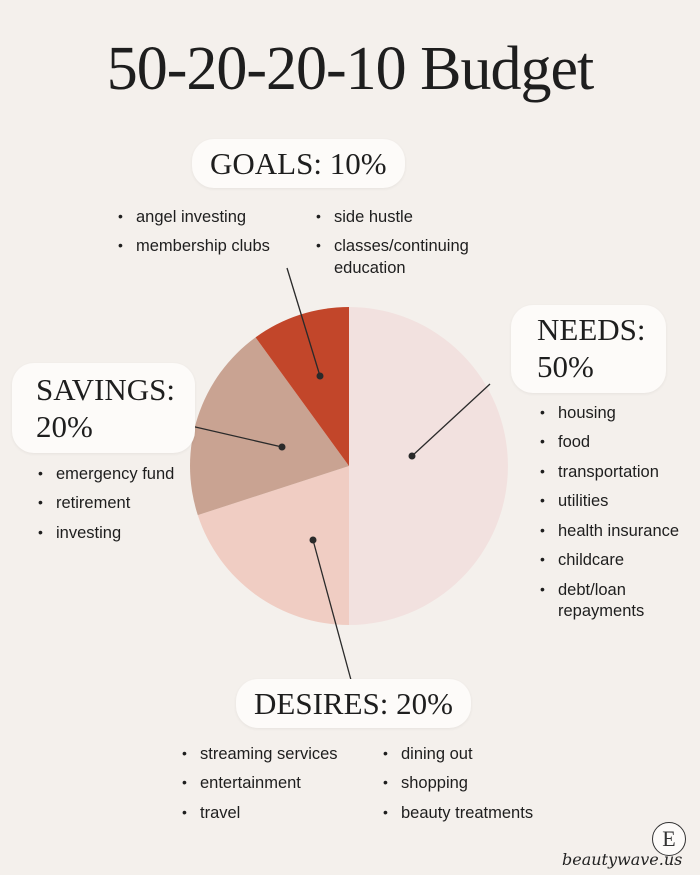 The width and height of the screenshot is (700, 875). Describe the element at coordinates (416, 257) in the screenshot. I see `list-item: classes/continuing education` at that location.